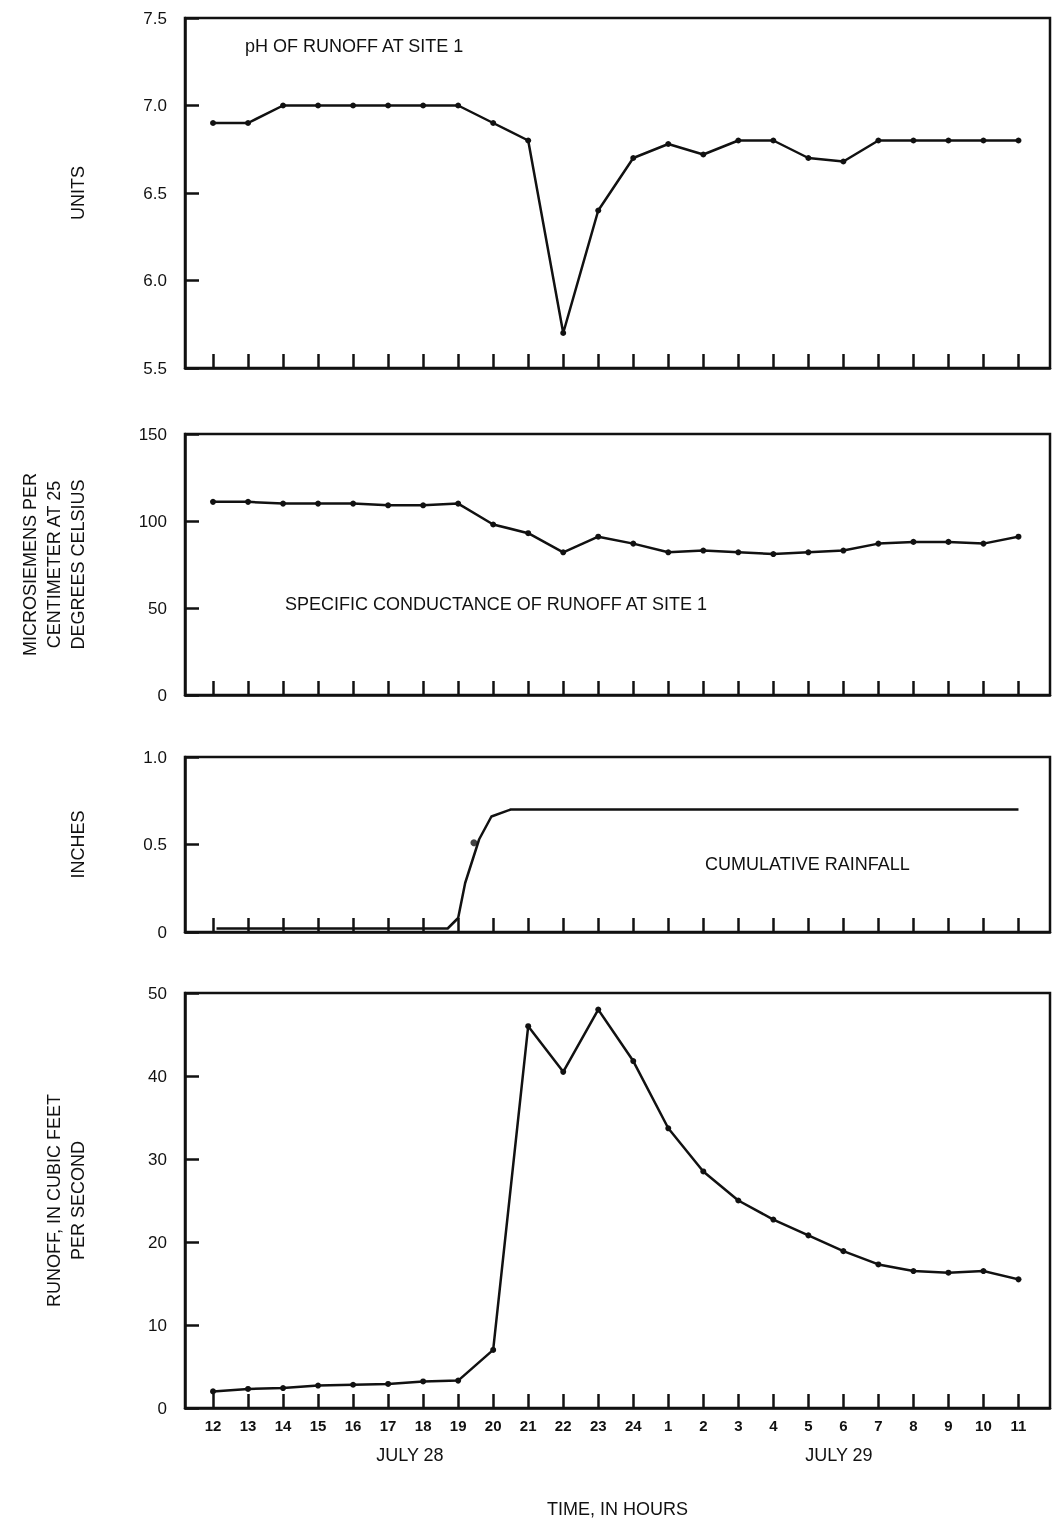 The height and width of the screenshot is (1523, 1052). I want to click on x-tick-label: 11, so click(1018, 1425).